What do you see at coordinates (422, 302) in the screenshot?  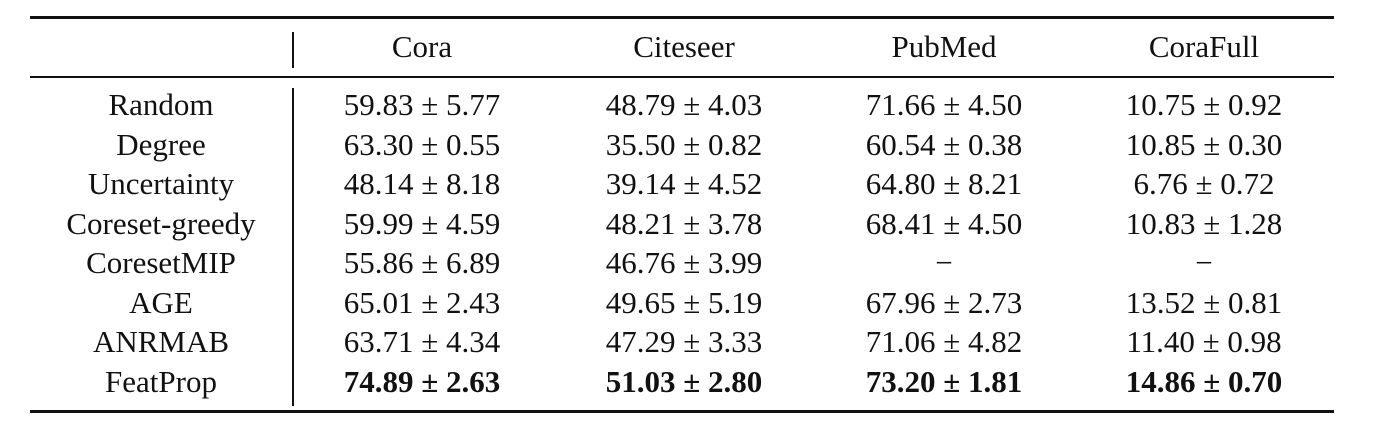 I see `table-cell: 65.01 ± 2.43` at bounding box center [422, 302].